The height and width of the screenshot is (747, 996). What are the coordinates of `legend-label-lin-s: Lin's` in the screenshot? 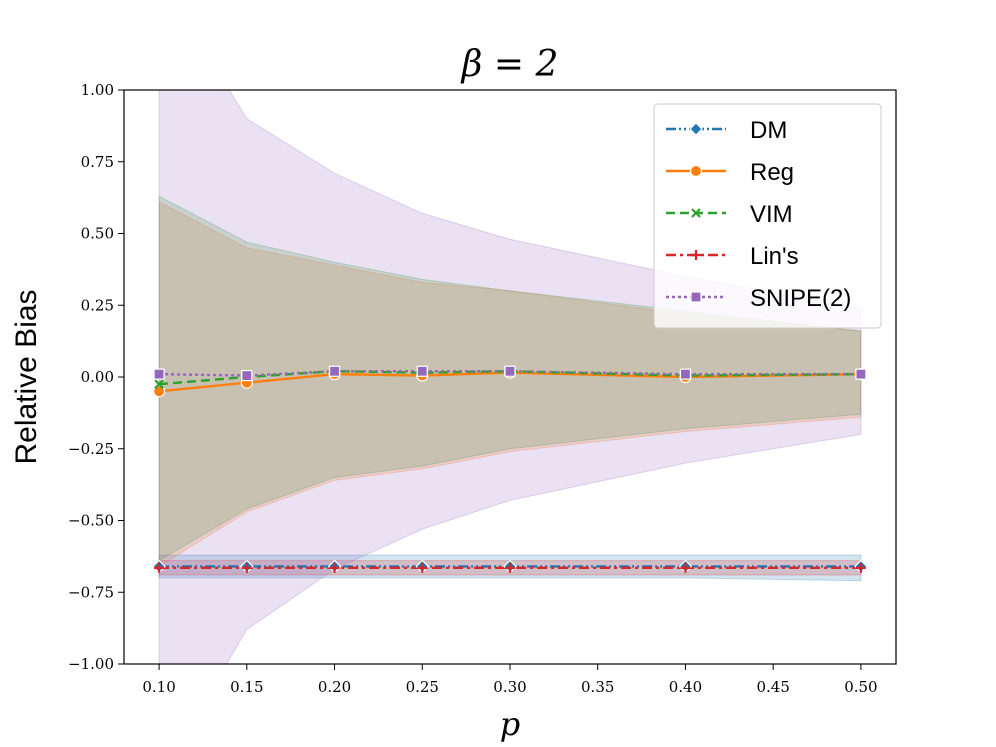 It's located at (774, 256).